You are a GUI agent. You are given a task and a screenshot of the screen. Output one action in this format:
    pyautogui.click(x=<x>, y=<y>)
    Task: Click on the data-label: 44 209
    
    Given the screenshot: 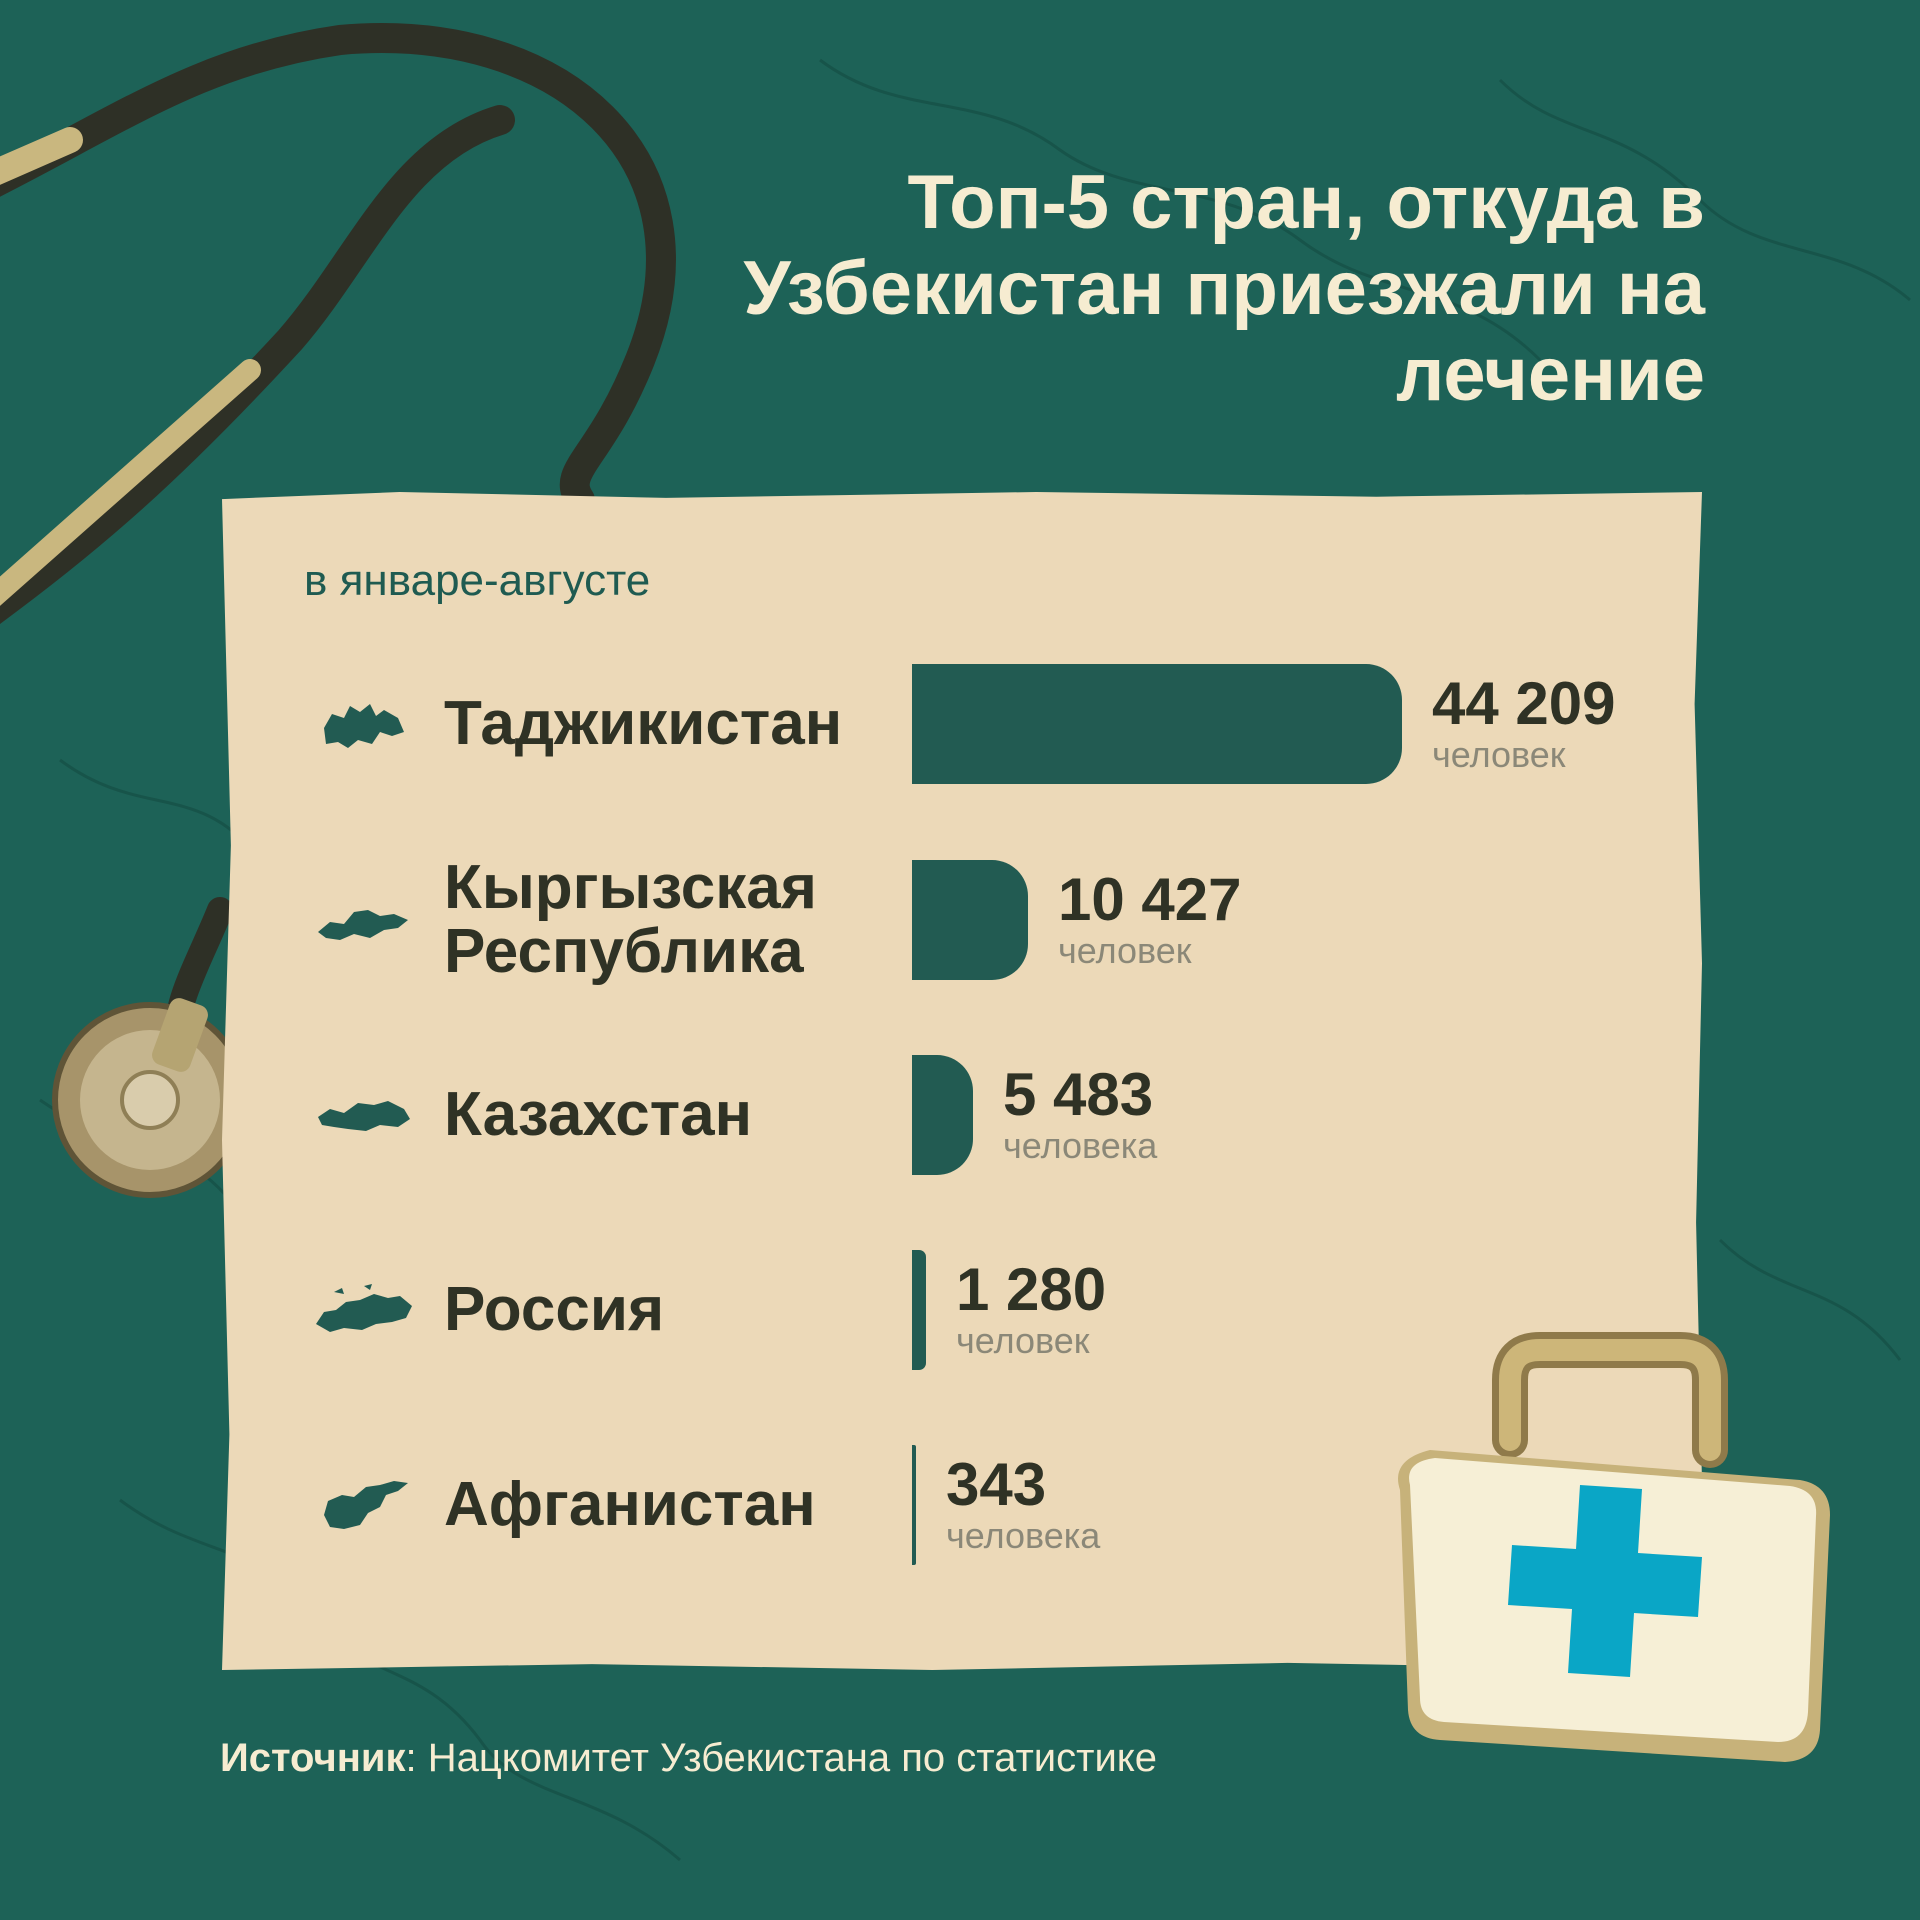 What is the action you would take?
    pyautogui.click(x=1524, y=703)
    